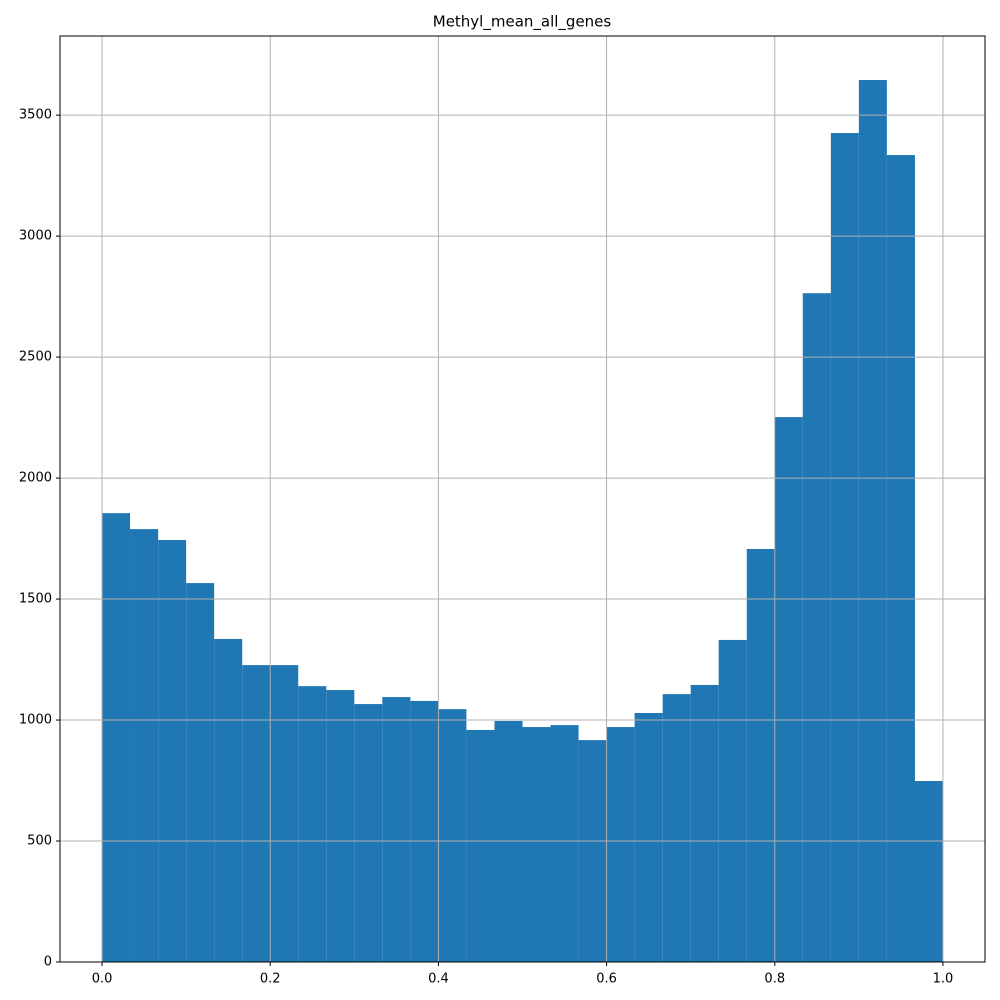  I want to click on y-tick-label: 1000, so click(35, 720).